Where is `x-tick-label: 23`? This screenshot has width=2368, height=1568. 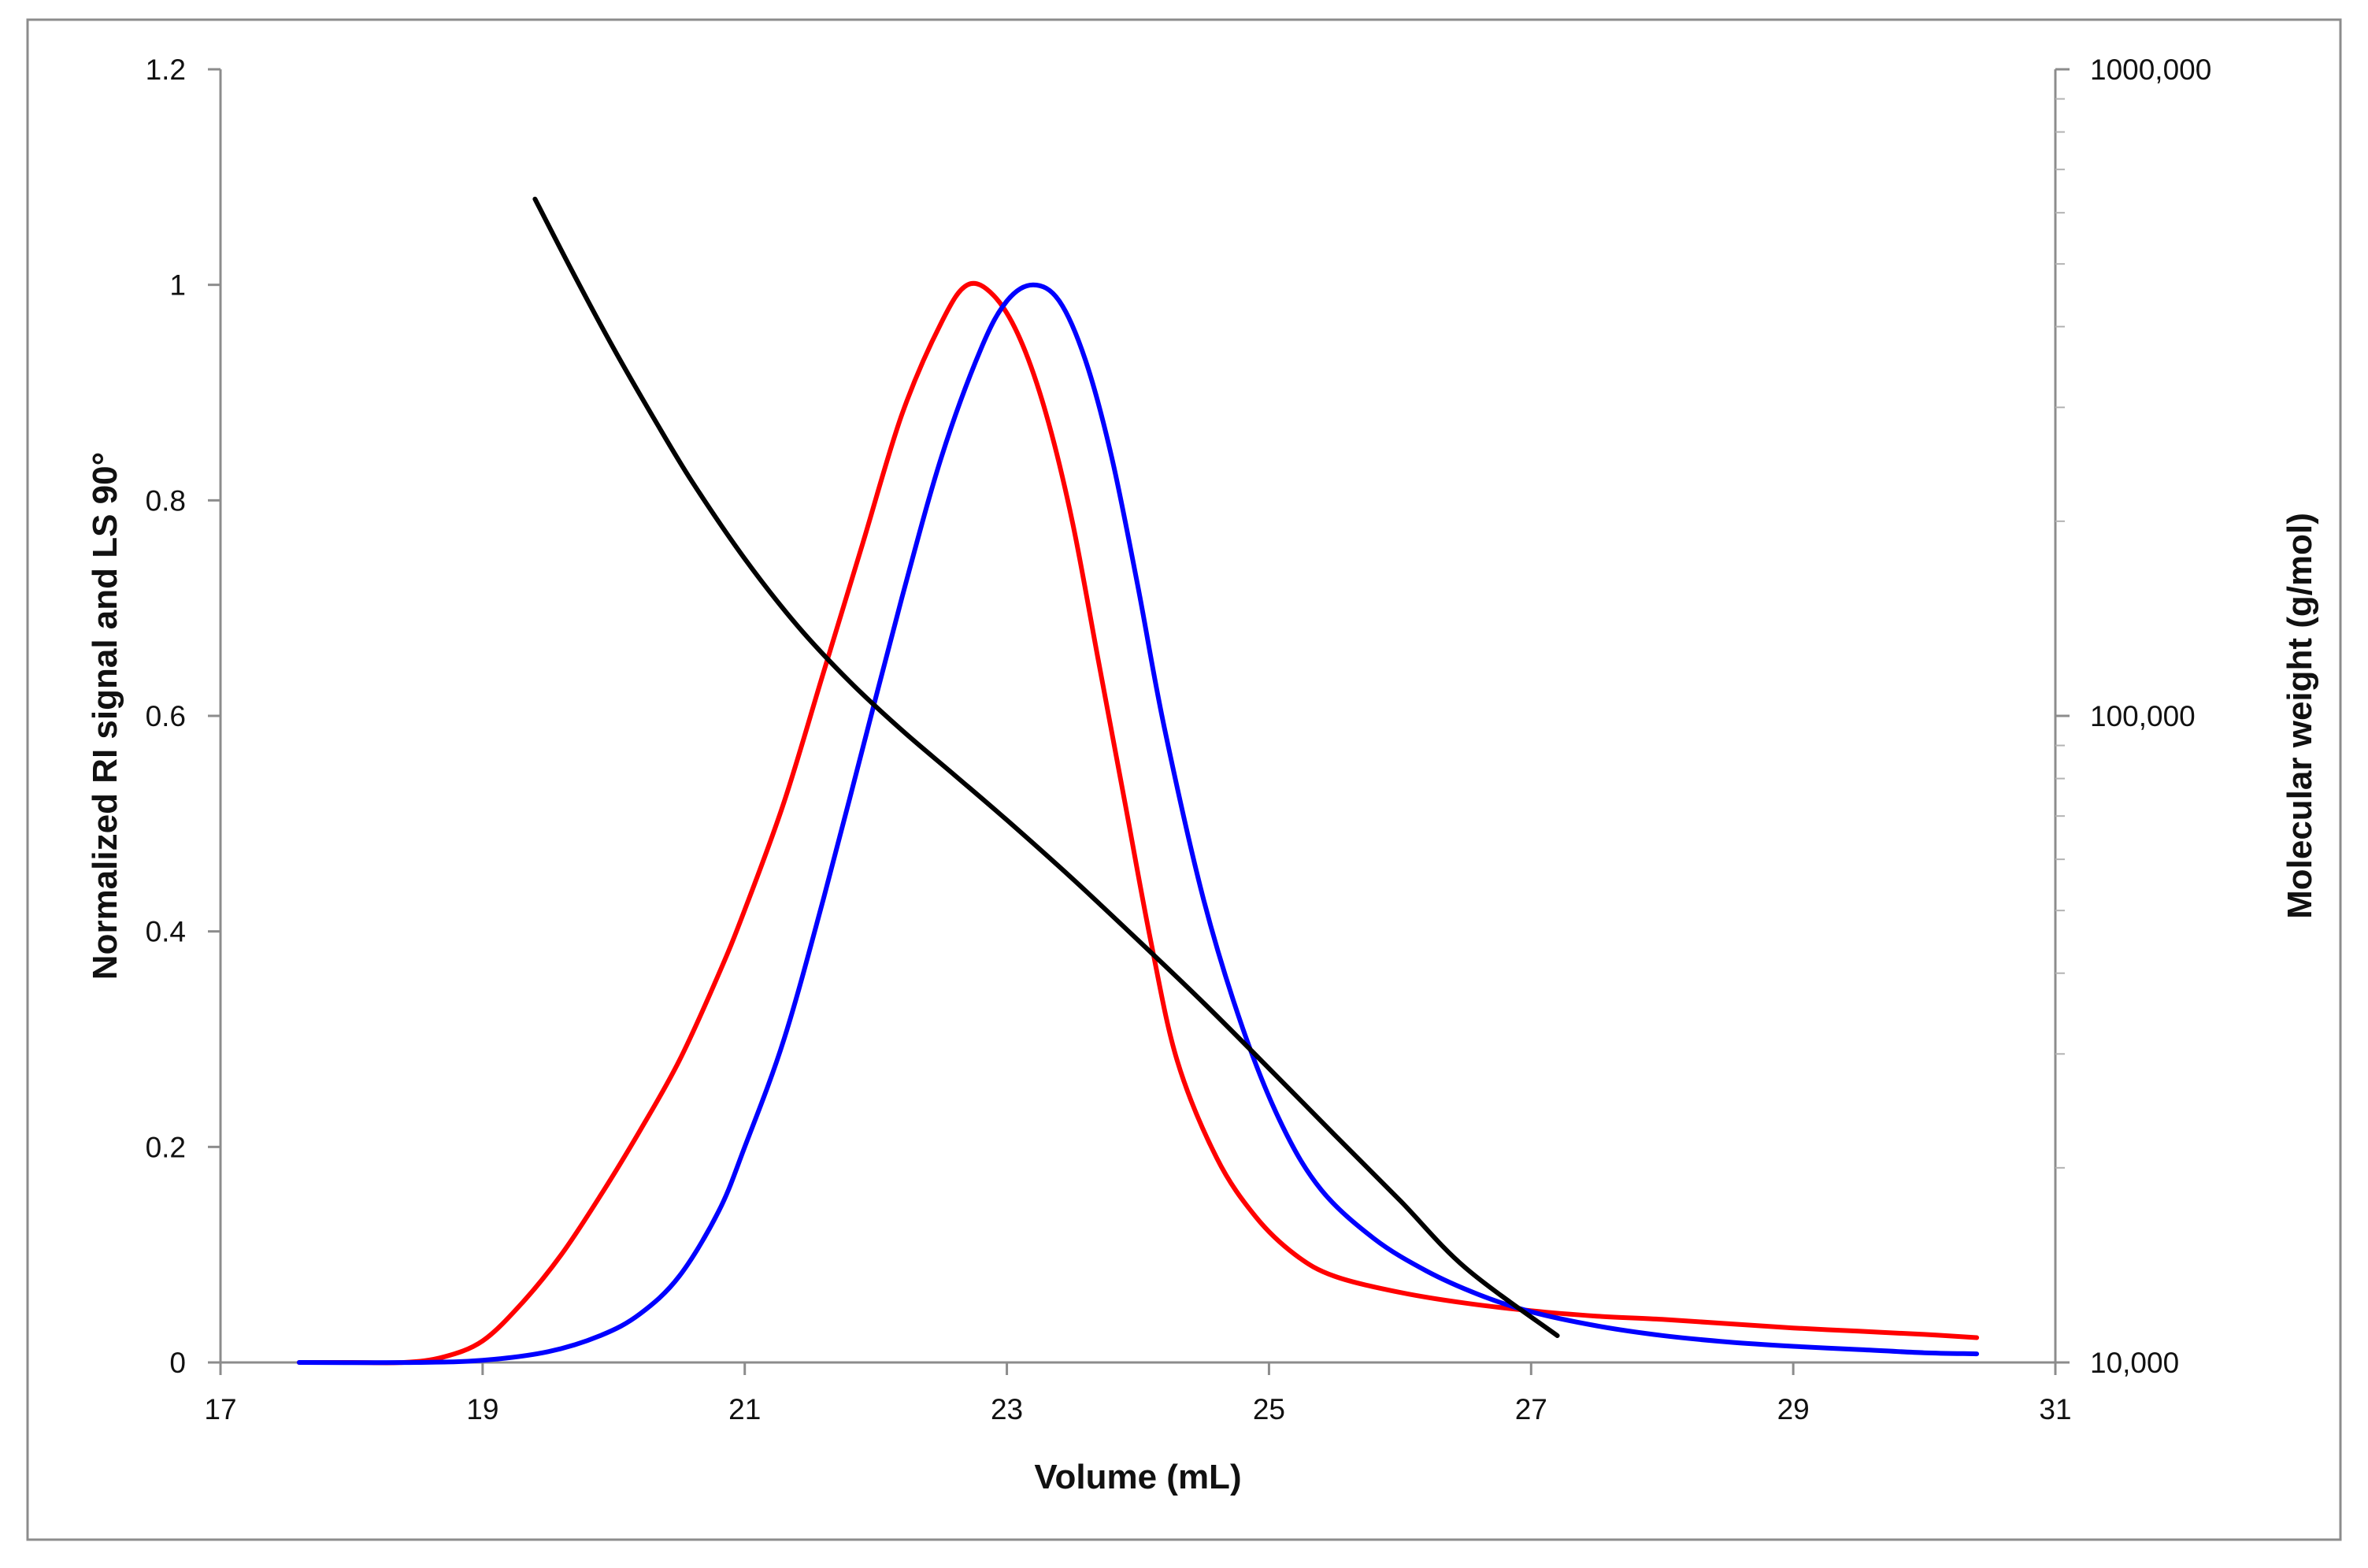 x-tick-label: 23 is located at coordinates (1007, 1409).